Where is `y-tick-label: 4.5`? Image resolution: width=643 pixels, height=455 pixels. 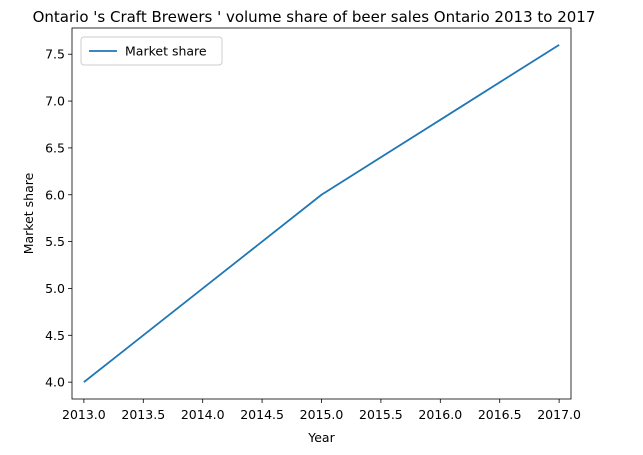 y-tick-label: 4.5 is located at coordinates (55, 335).